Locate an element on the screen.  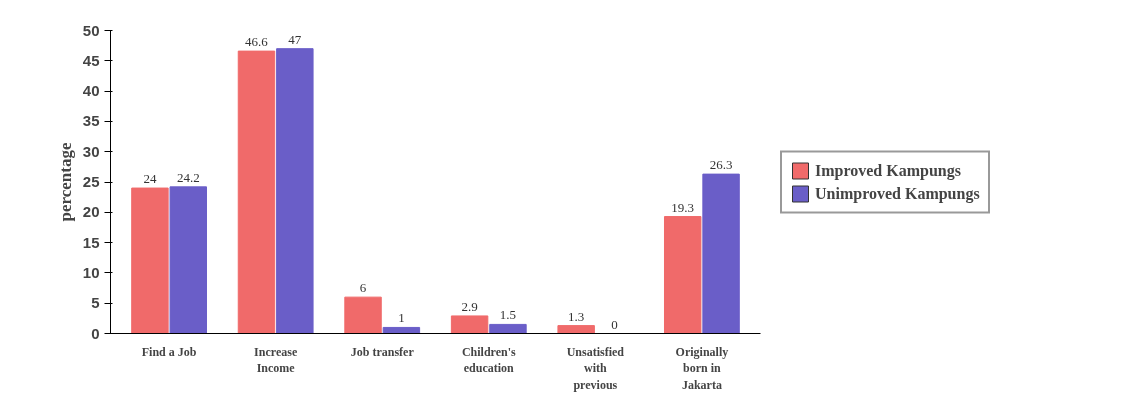
data-label: 19.3 is located at coordinates (683, 207).